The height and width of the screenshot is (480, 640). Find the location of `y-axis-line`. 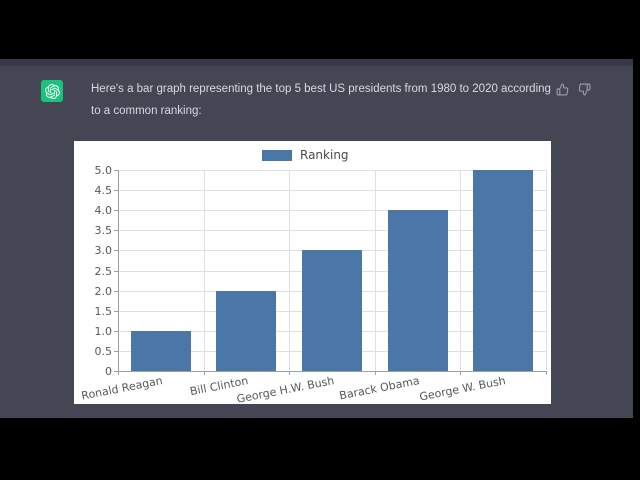

y-axis-line is located at coordinates (118, 270).